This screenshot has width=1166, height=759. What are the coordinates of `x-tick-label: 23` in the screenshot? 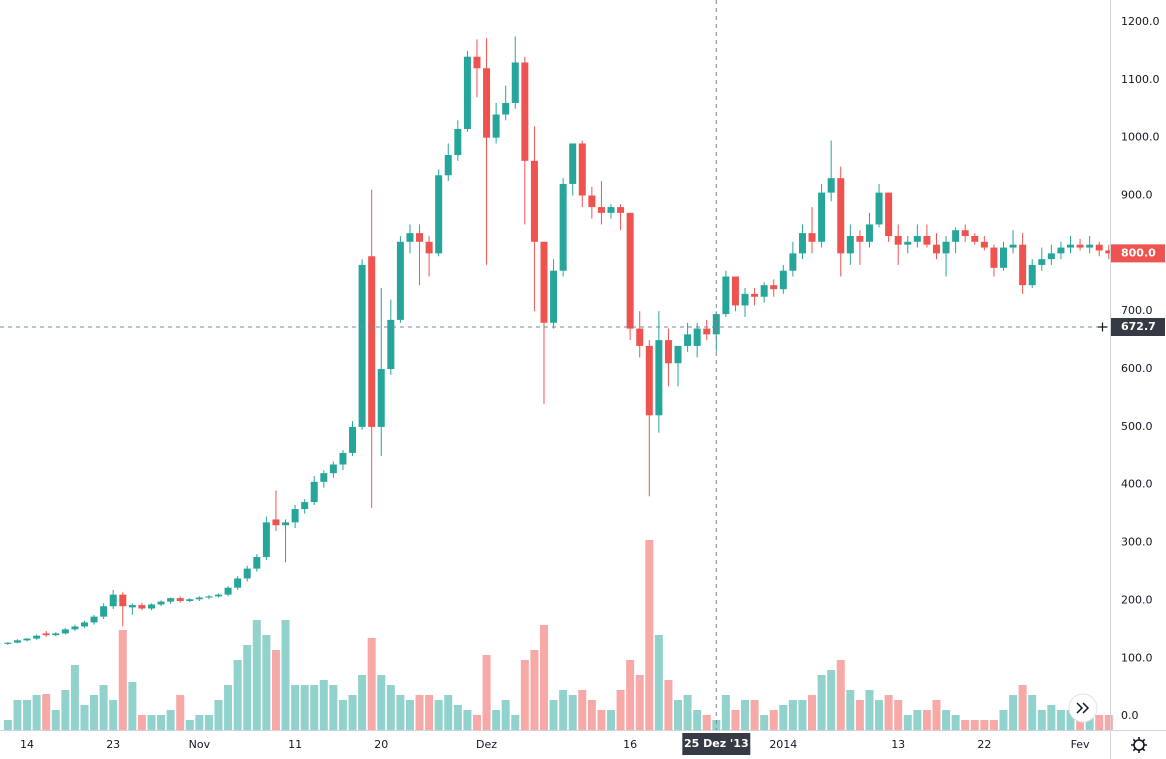 It's located at (113, 744).